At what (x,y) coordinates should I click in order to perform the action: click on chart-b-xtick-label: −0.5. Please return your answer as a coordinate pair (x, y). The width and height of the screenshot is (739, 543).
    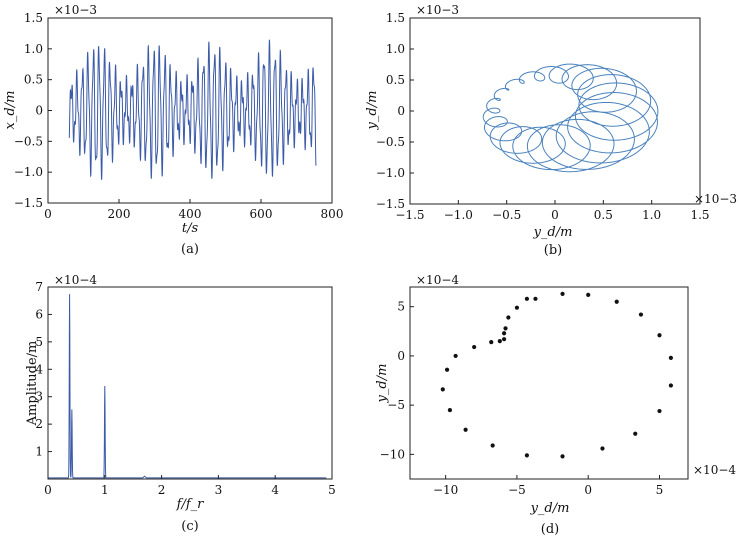
    Looking at the image, I should click on (506, 215).